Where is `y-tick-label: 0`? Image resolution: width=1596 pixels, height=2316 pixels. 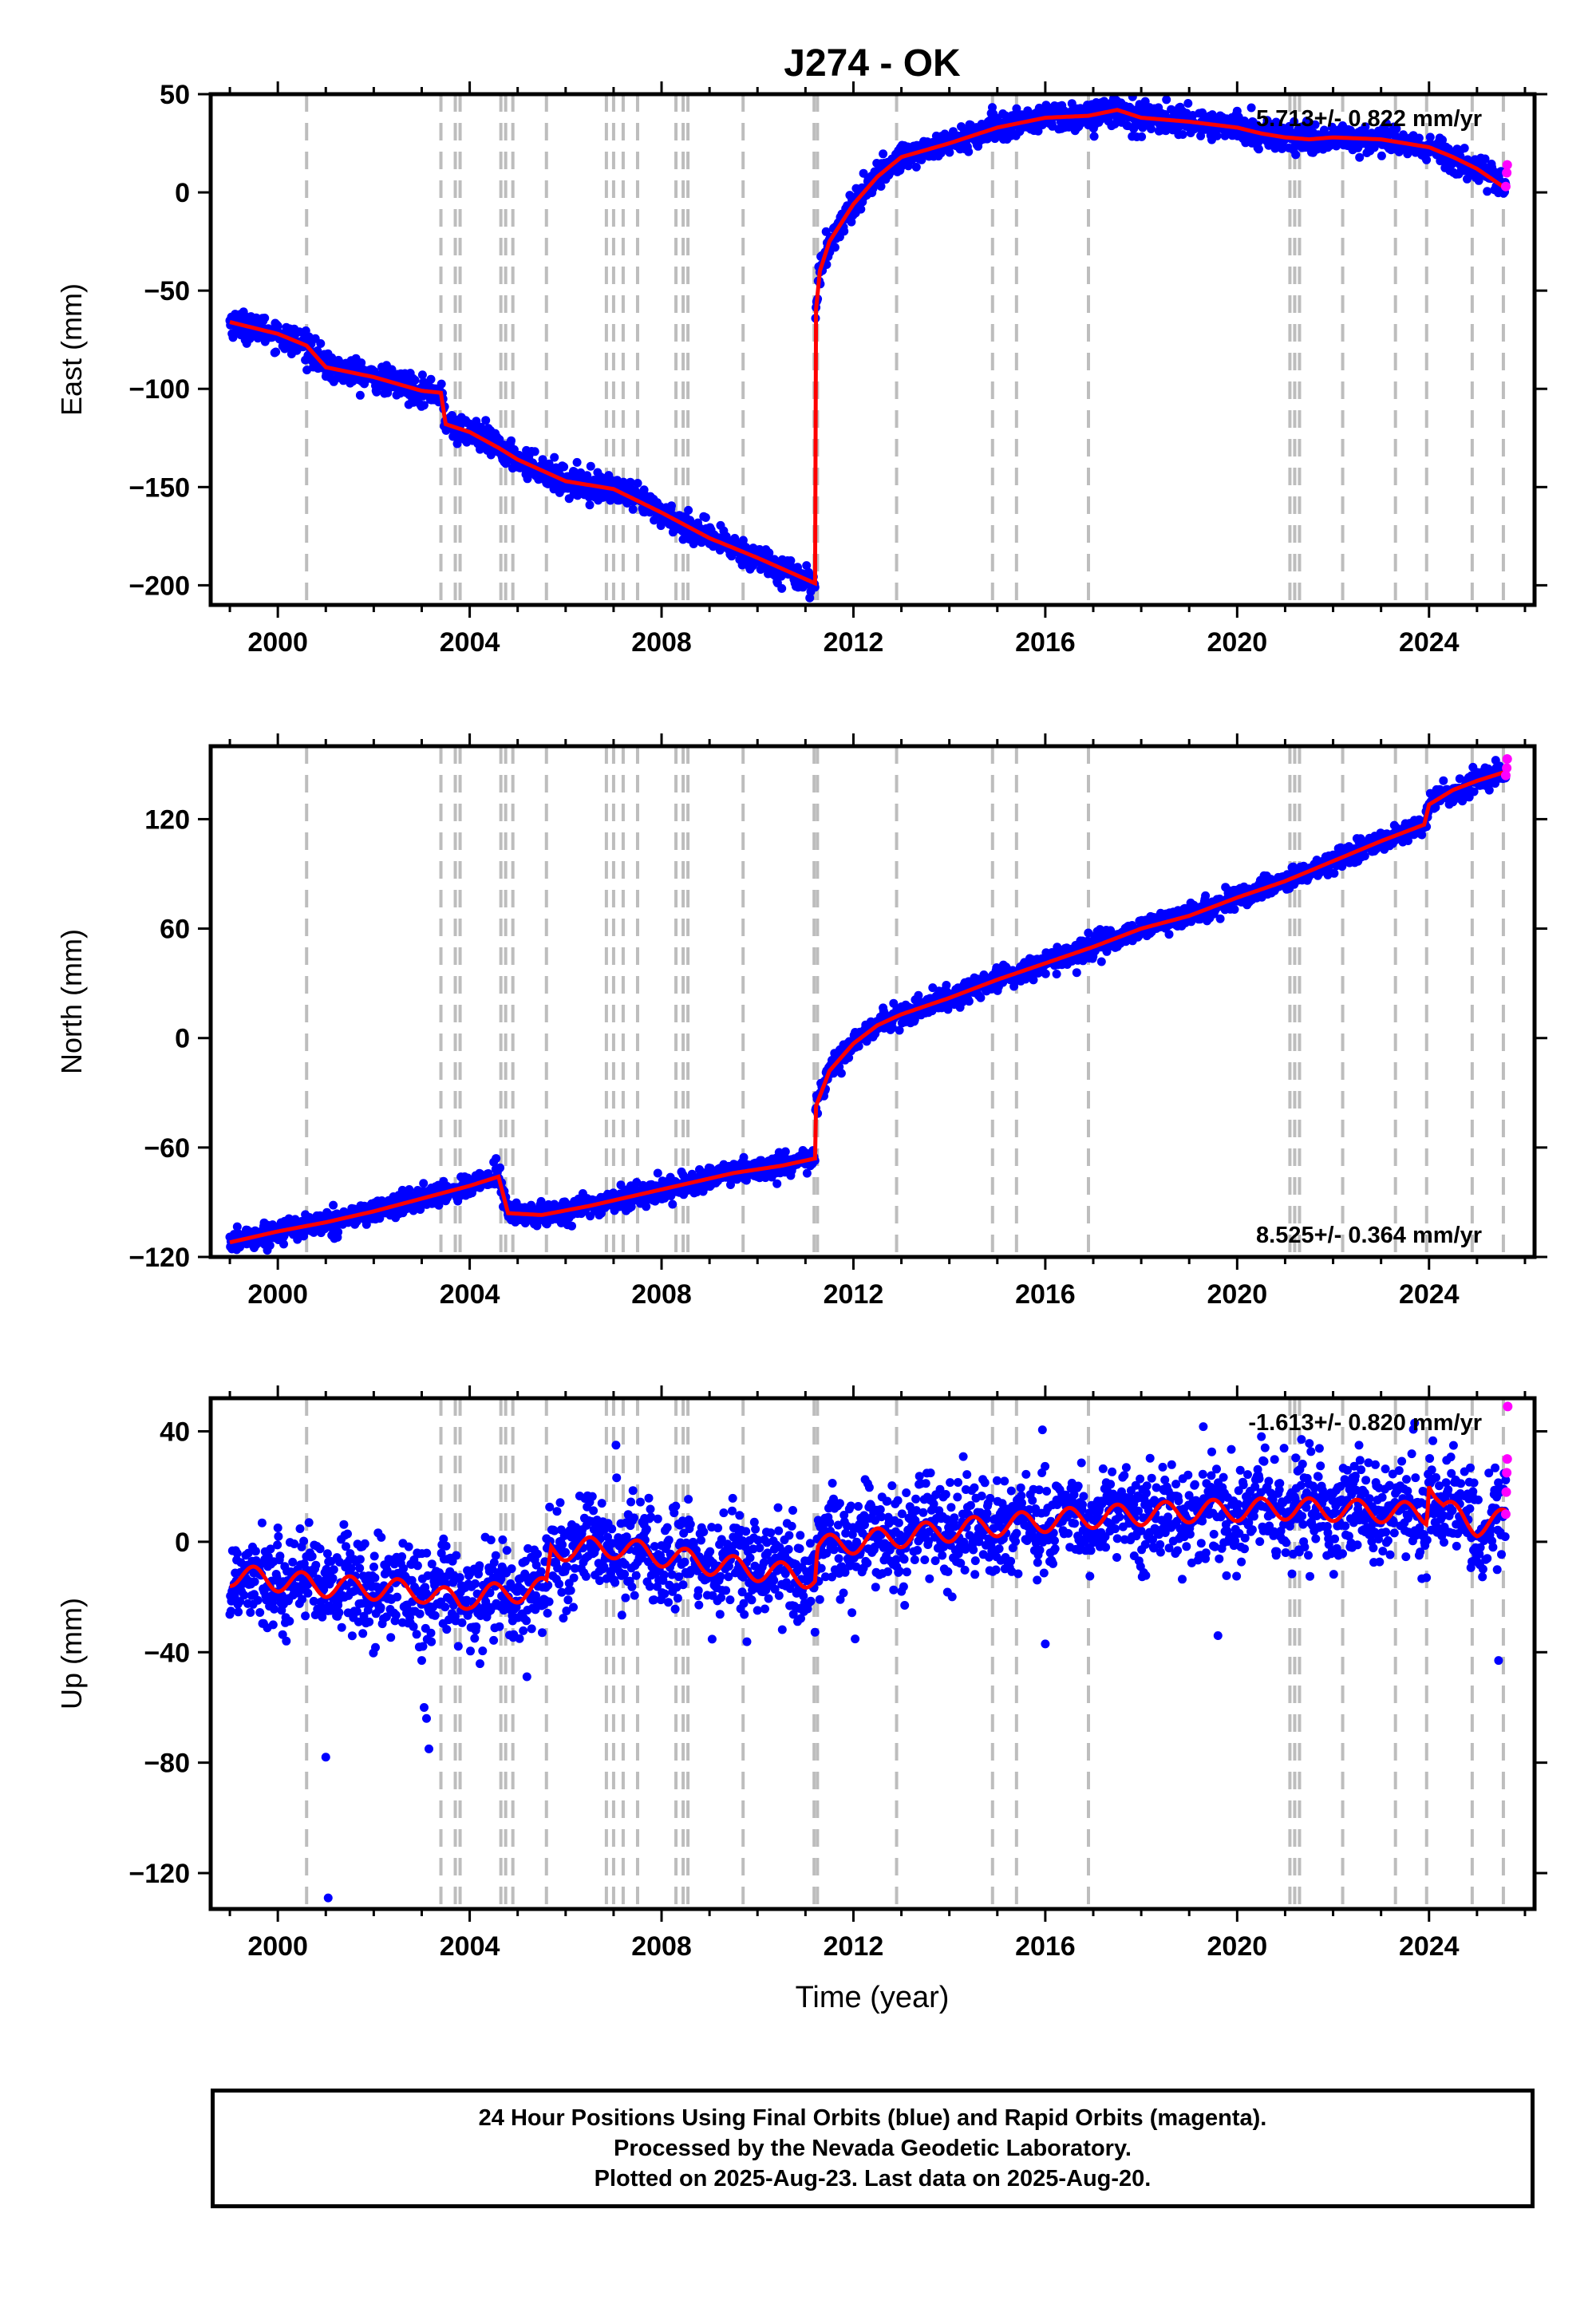 y-tick-label: 0 is located at coordinates (182, 193).